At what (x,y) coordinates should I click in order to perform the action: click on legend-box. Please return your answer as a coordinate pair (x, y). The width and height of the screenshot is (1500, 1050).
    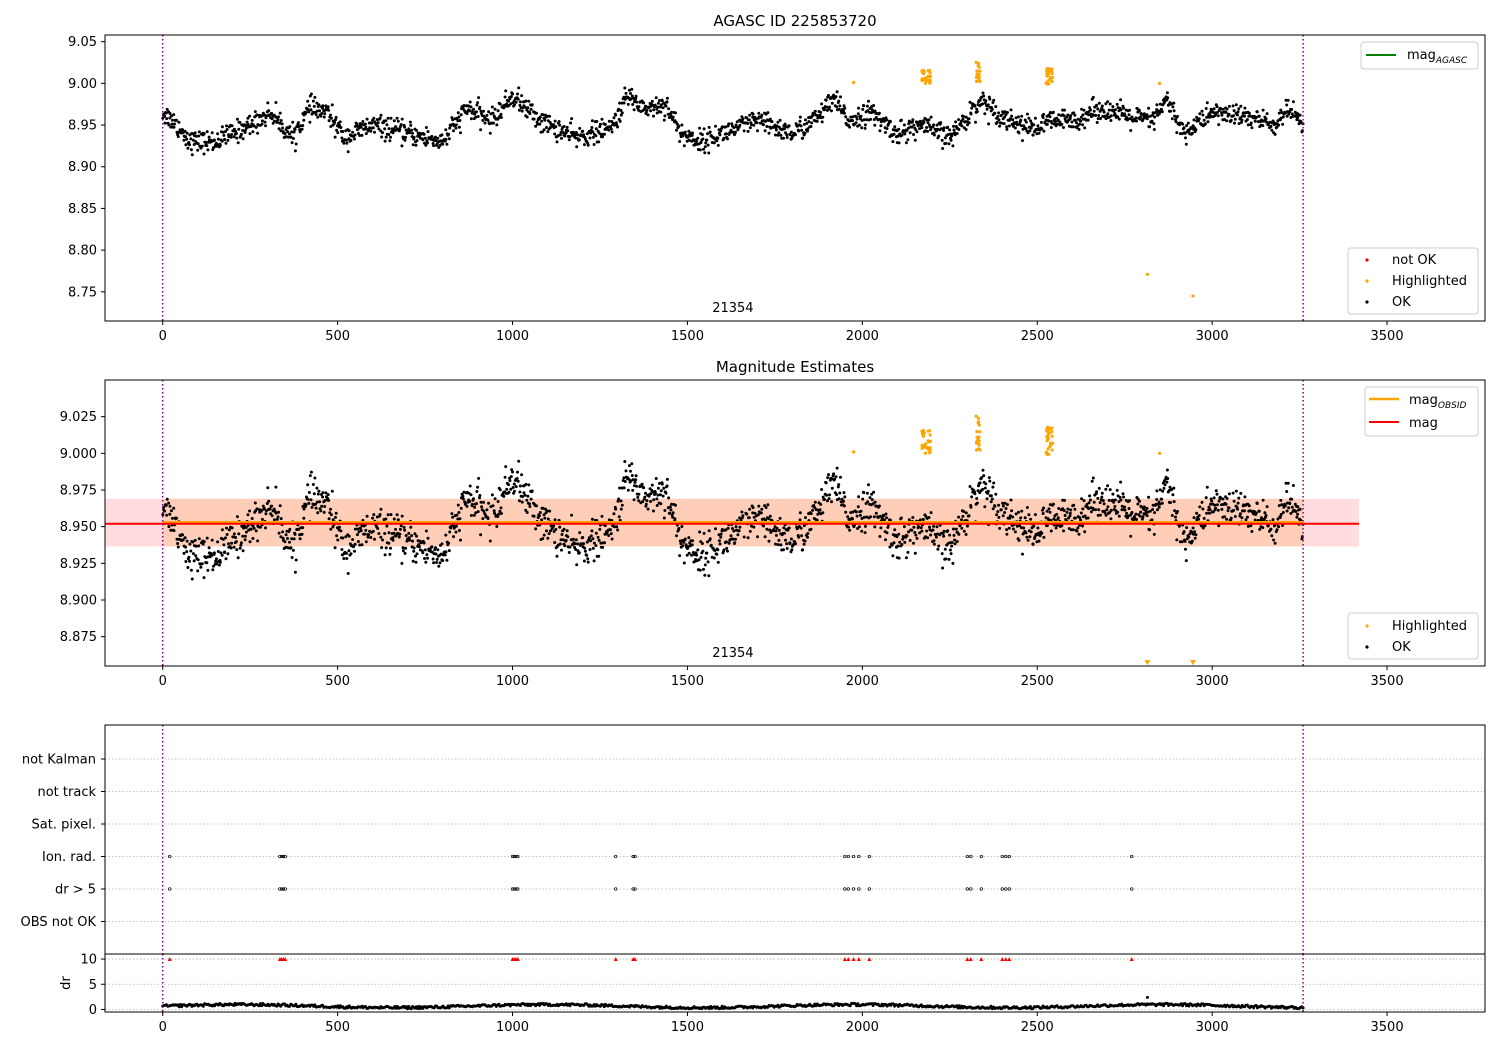
    Looking at the image, I should click on (1413, 281).